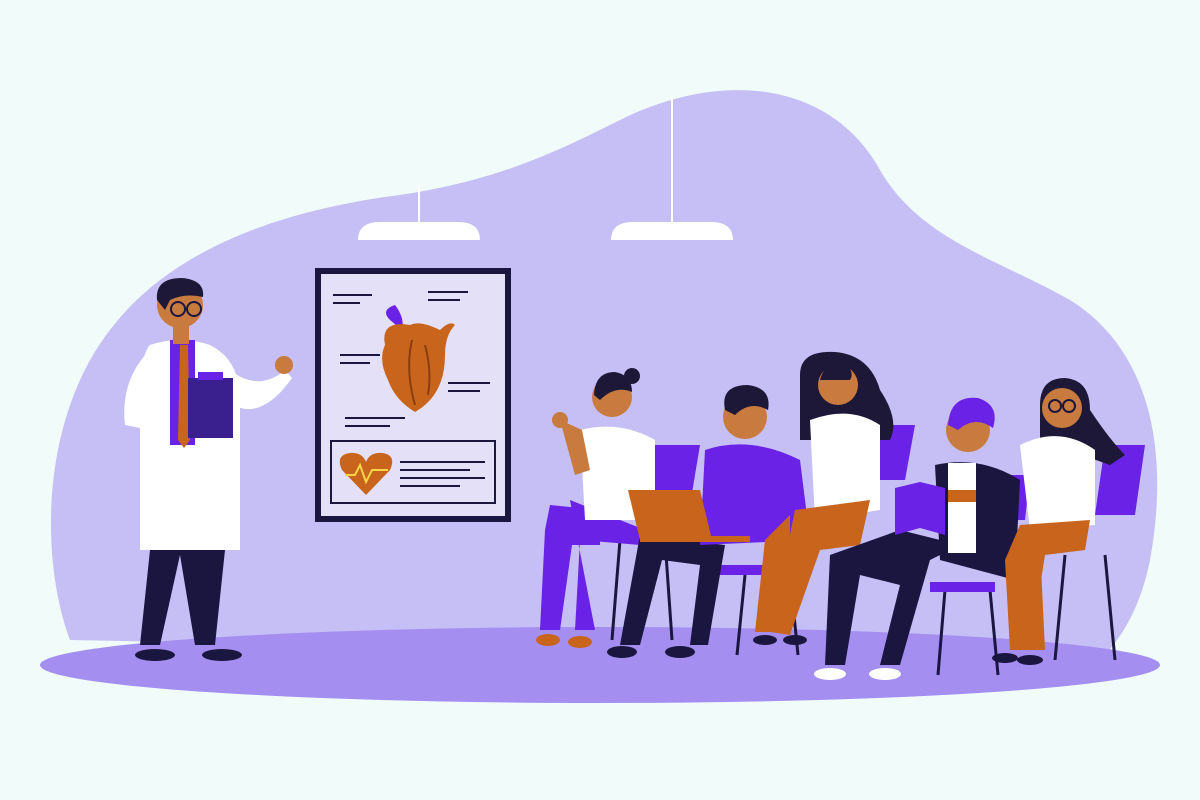 Image resolution: width=1200 pixels, height=800 pixels. I want to click on anatomy-poster, so click(413, 395).